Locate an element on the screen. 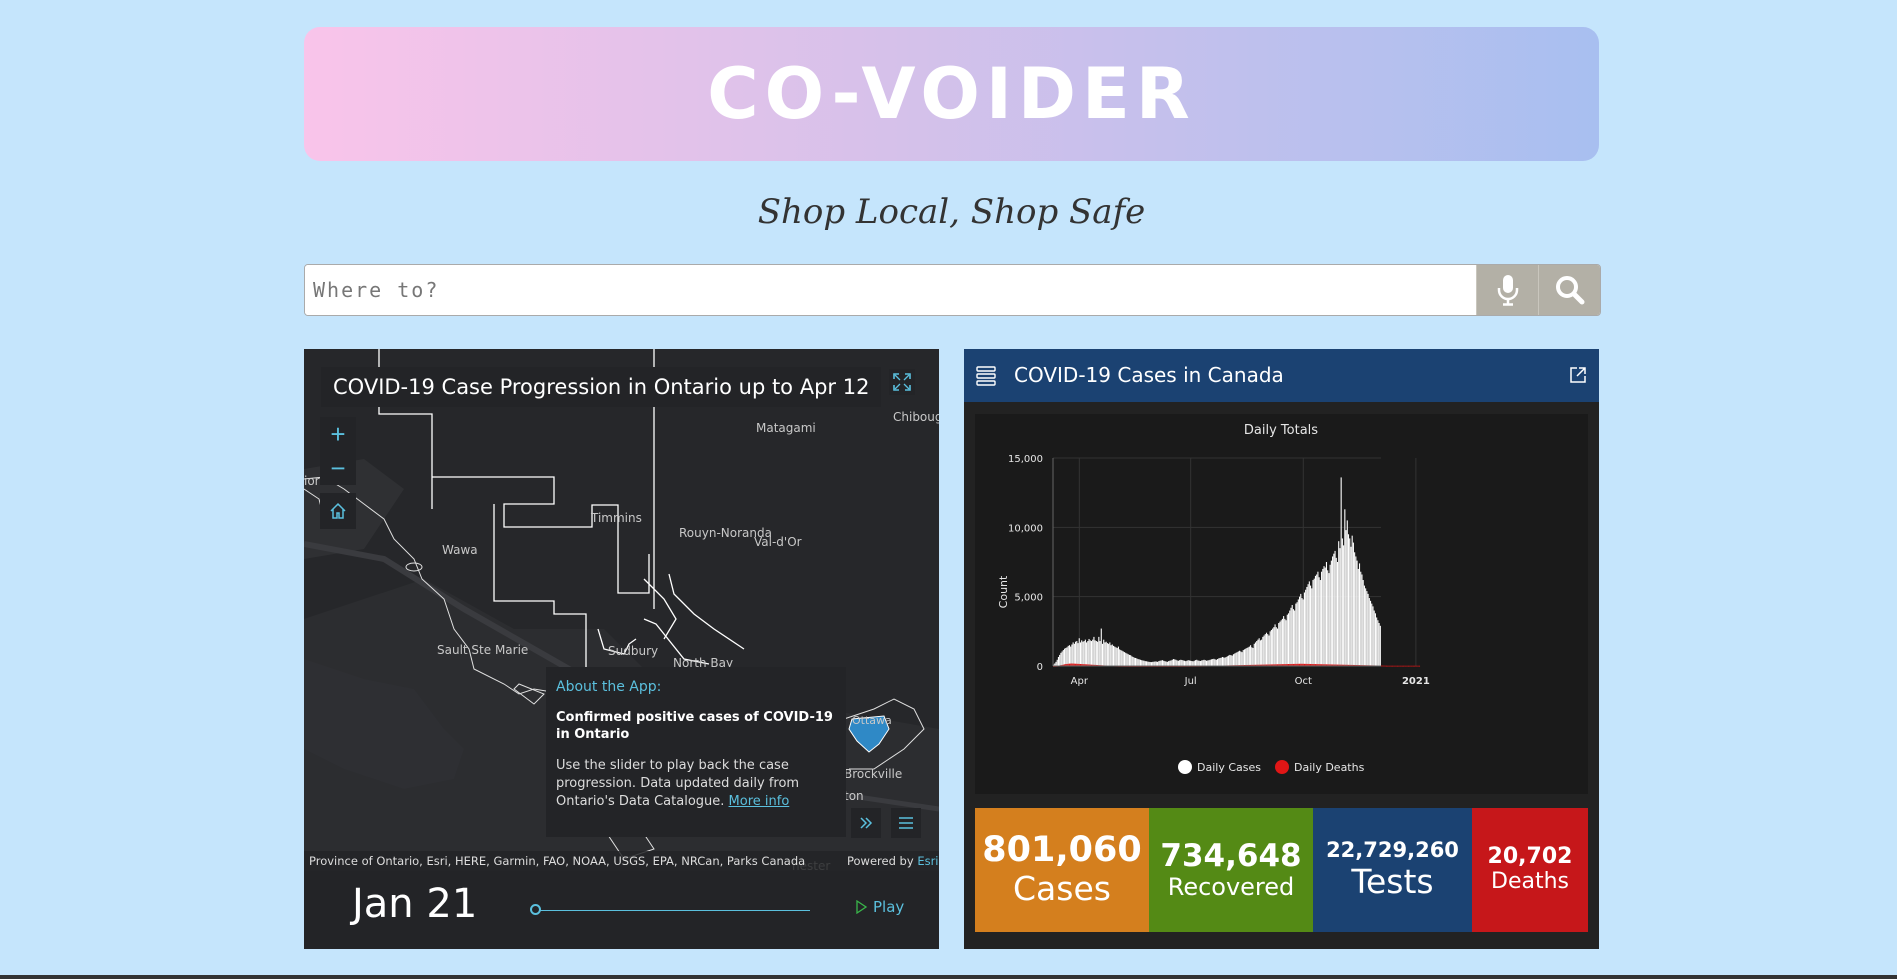 The width and height of the screenshot is (1897, 979). legend-button is located at coordinates (906, 823).